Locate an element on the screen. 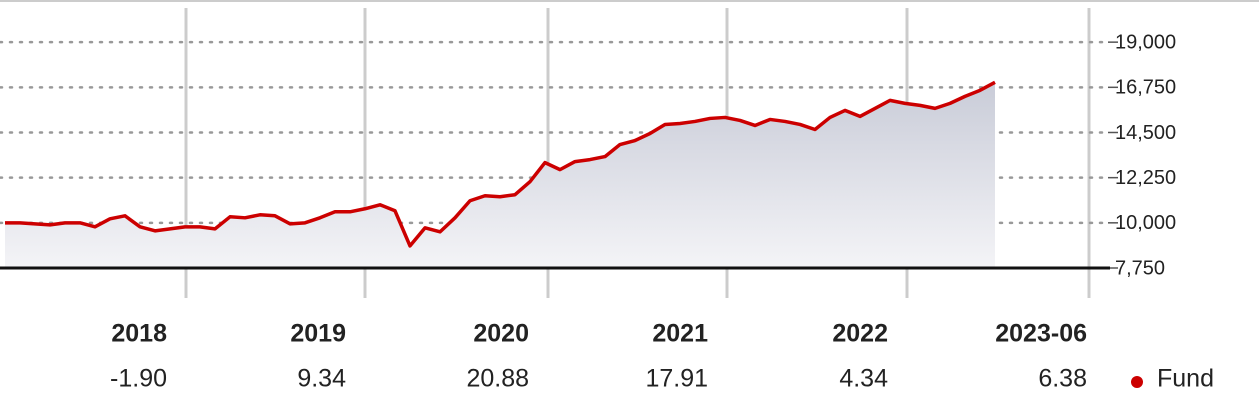  y-tick-label: 14,500 is located at coordinates (1145, 133).